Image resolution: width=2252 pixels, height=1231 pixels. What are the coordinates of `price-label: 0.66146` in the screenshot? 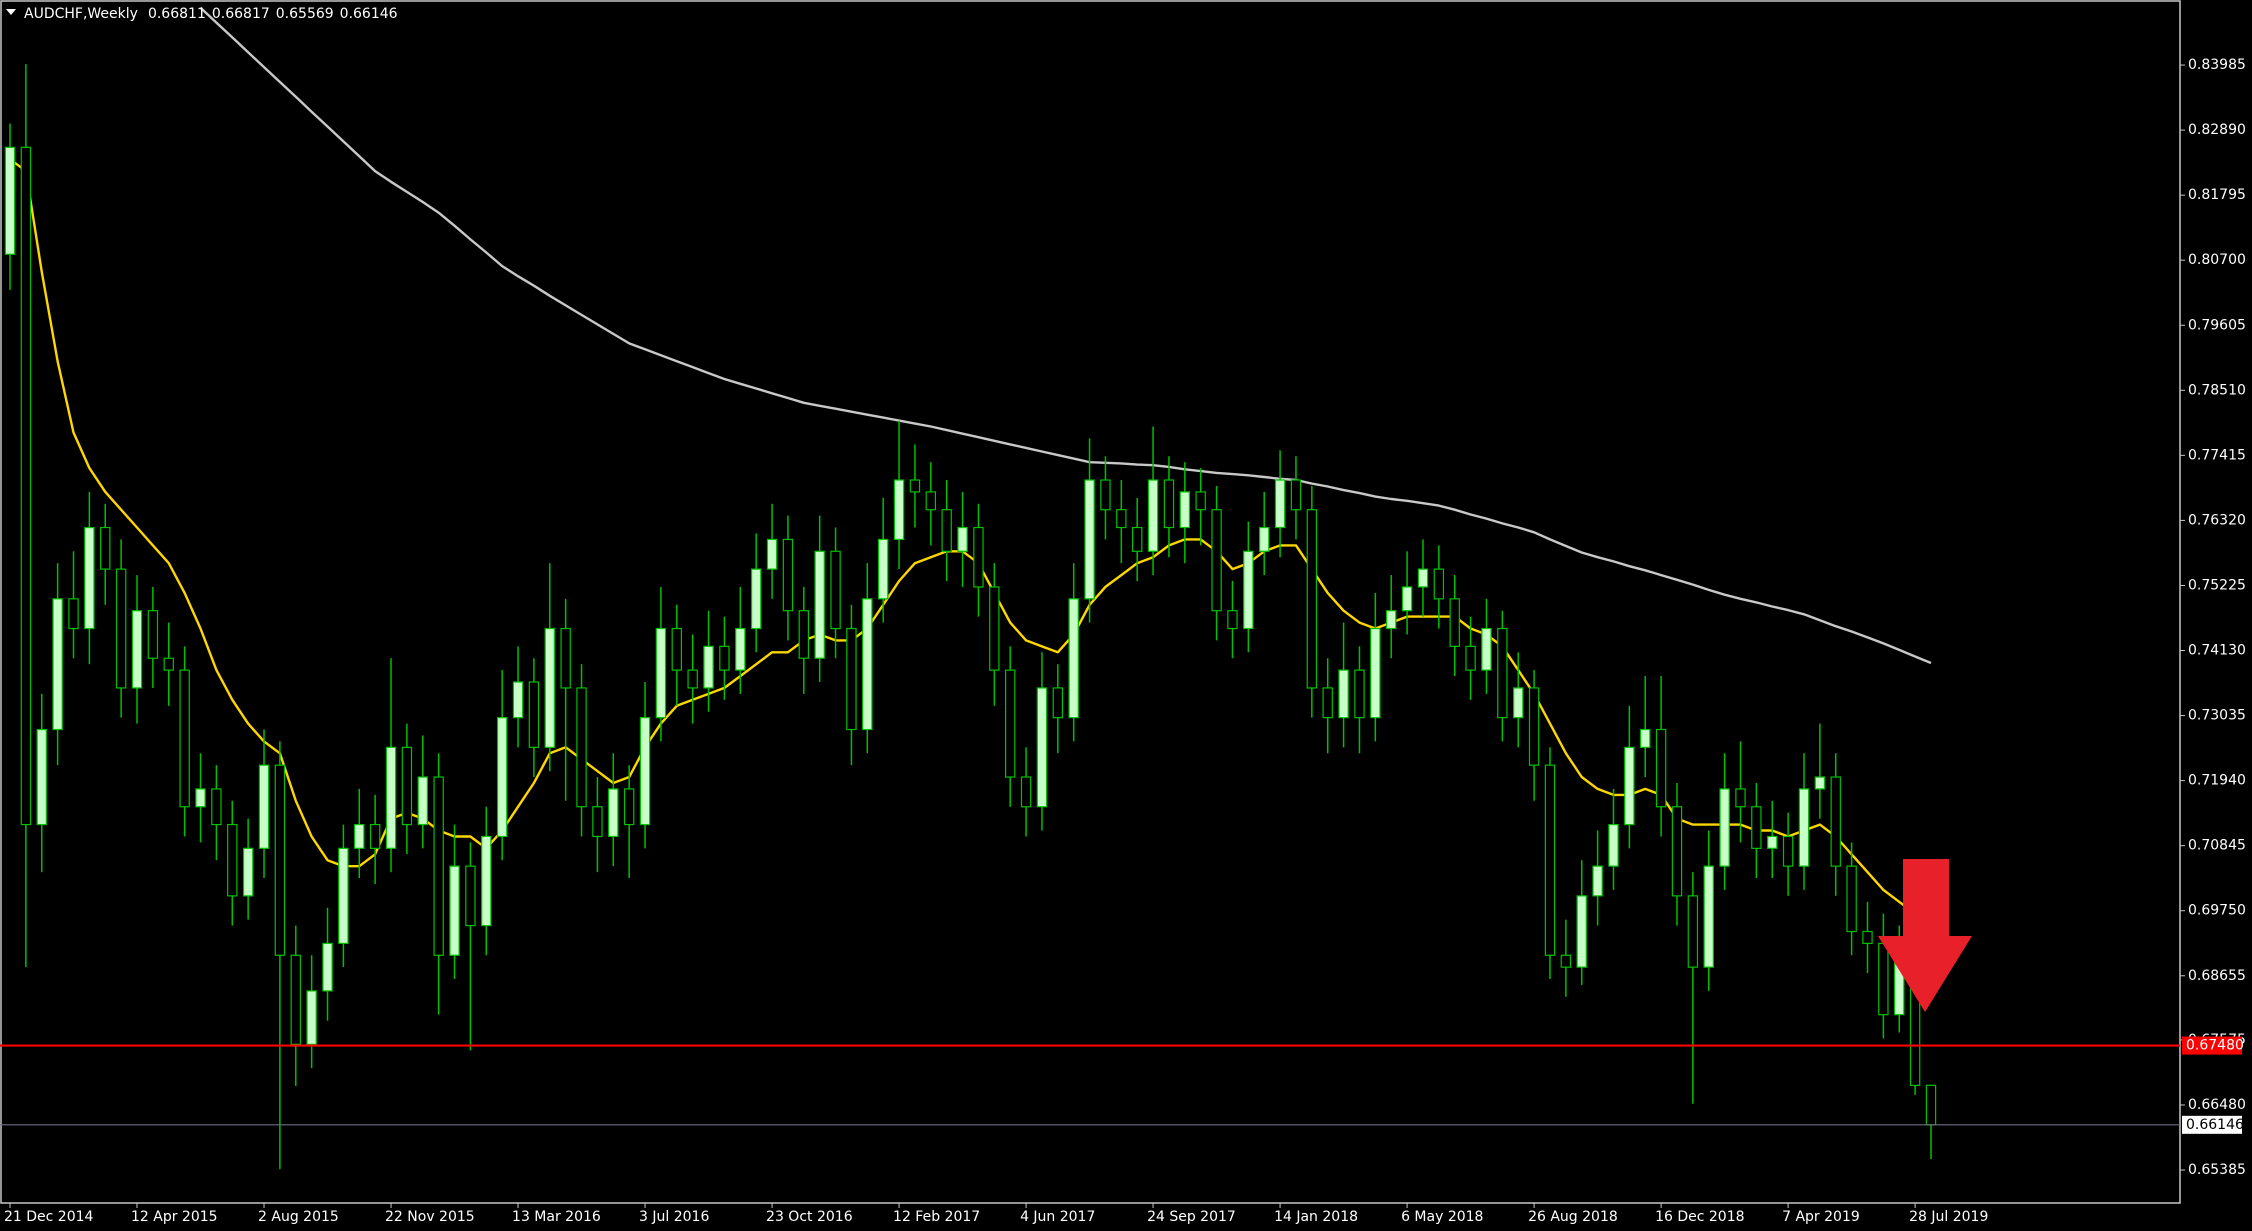 It's located at (2215, 1125).